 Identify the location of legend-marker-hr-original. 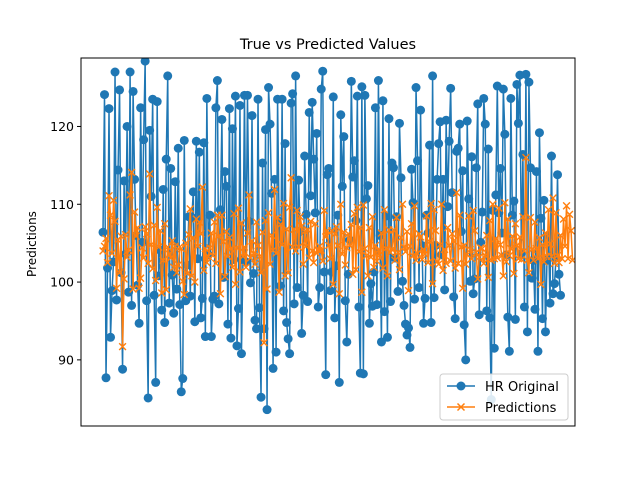
(461, 386).